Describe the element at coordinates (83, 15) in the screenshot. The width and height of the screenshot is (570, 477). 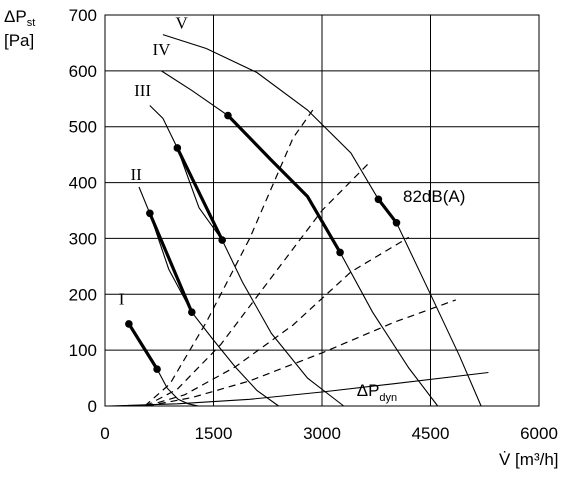
I see `y-tick-label: 700` at that location.